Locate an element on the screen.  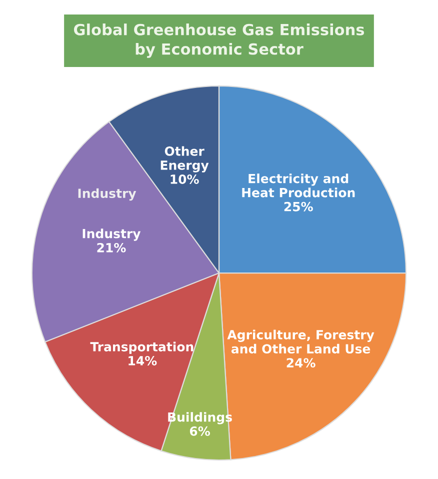
data-label: 25% is located at coordinates (298, 207).